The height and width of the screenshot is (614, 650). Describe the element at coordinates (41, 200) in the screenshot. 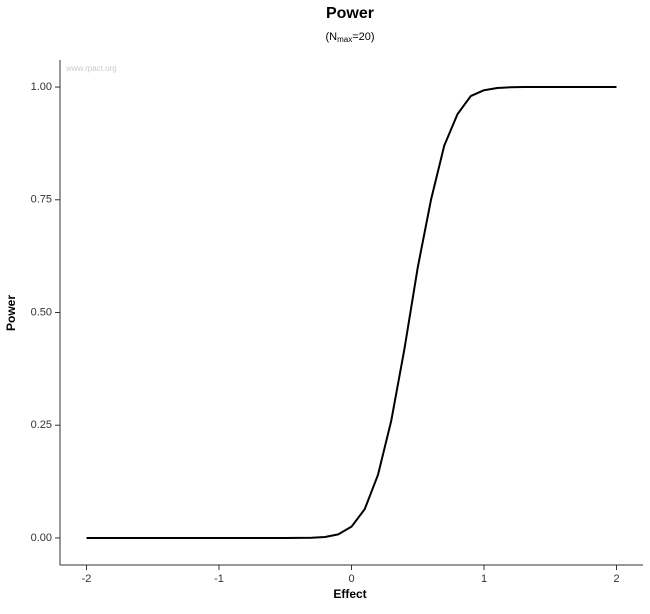

I see `y-tick-label: 0.75` at that location.